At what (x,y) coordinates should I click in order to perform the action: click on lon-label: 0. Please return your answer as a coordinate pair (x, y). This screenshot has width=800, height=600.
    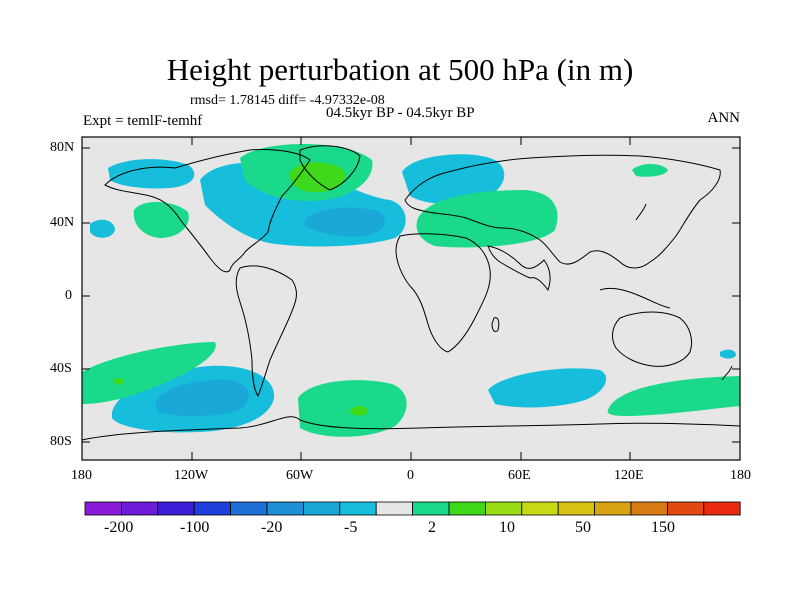
    Looking at the image, I should click on (410, 475).